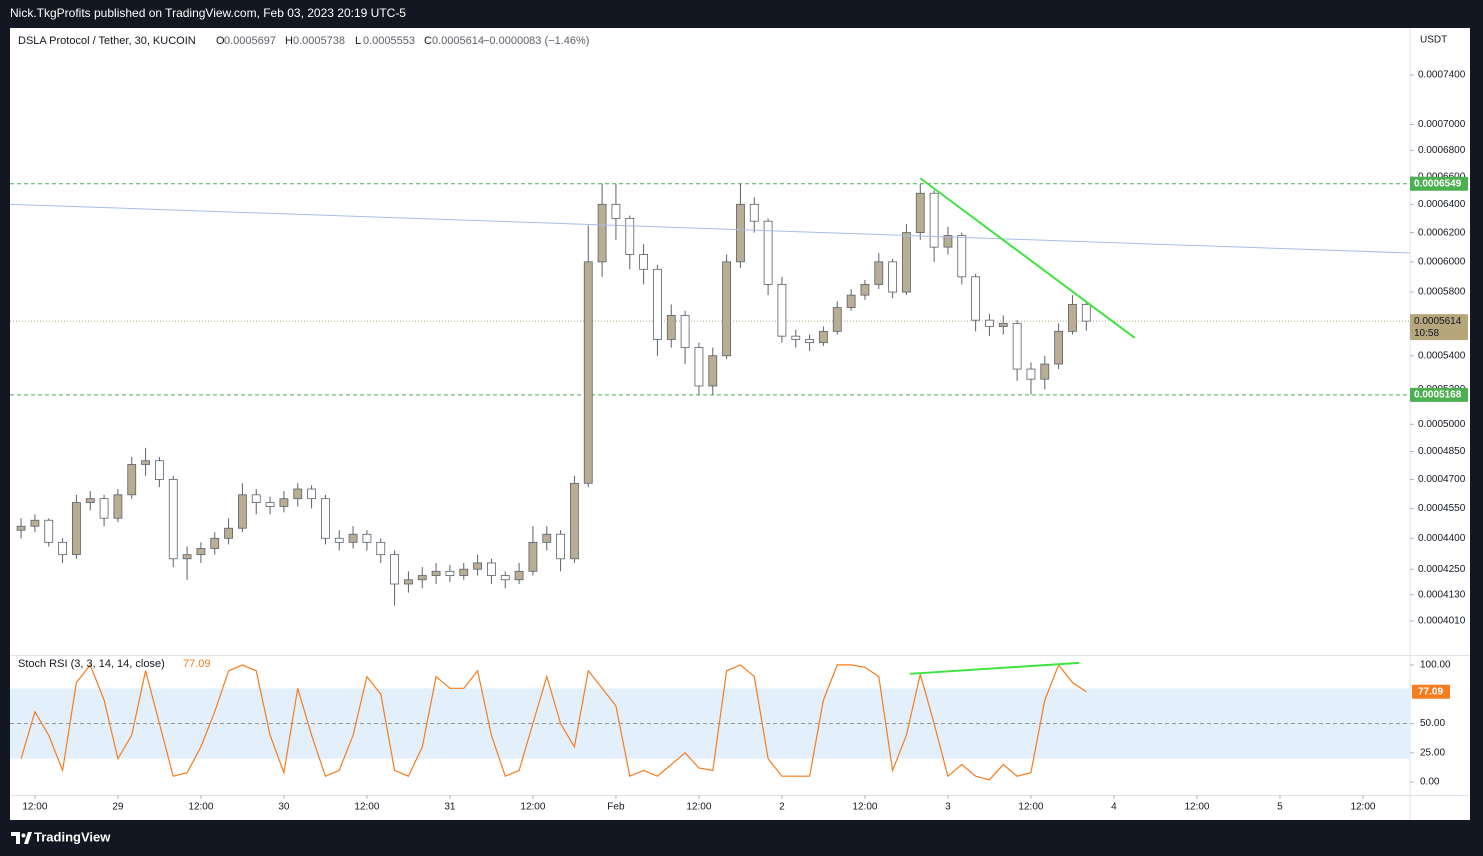  What do you see at coordinates (197, 664) in the screenshot?
I see `stoch-value: 77.09` at bounding box center [197, 664].